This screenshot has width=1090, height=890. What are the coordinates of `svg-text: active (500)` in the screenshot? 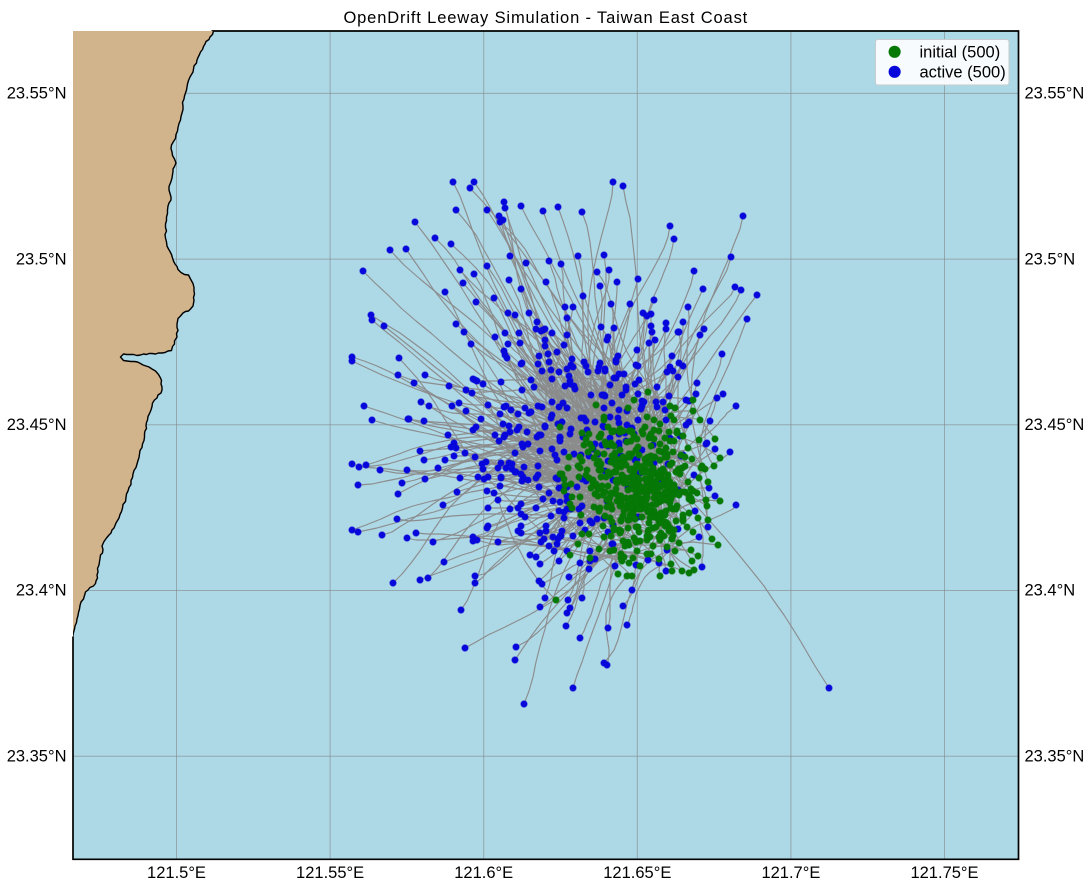 It's located at (963, 73).